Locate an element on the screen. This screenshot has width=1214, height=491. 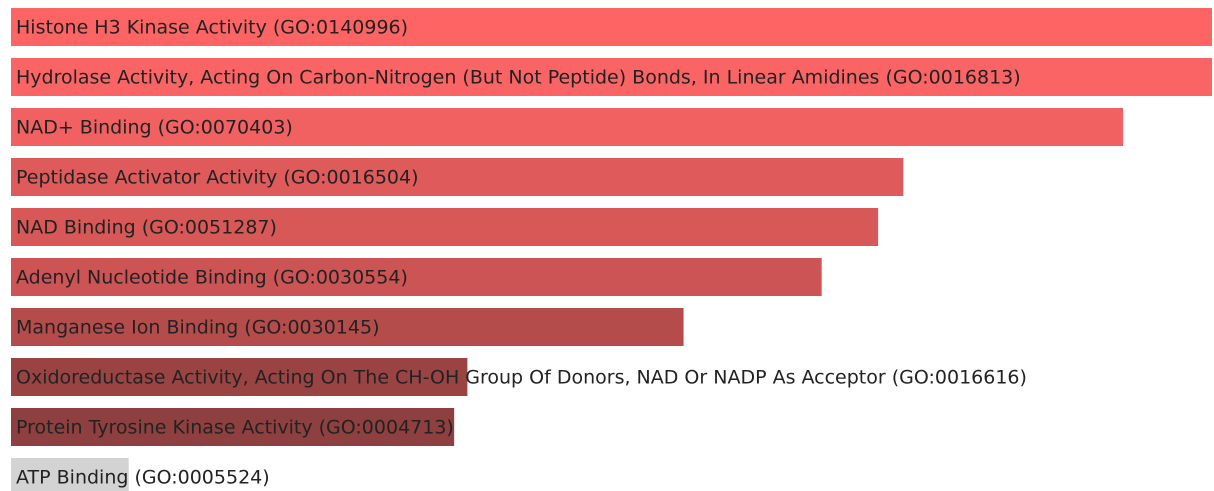
bar-label: ATP Binding (GO:0005524) is located at coordinates (143, 478).